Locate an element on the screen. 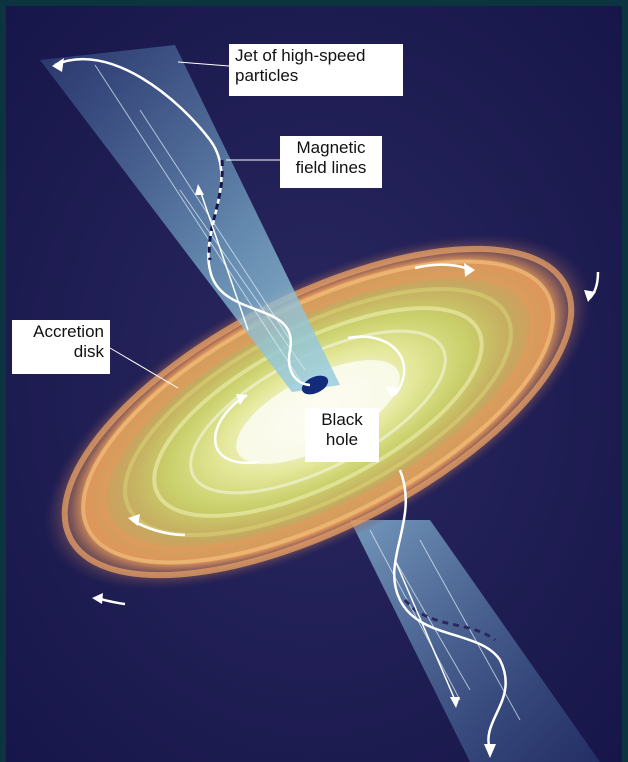 The image size is (628, 762). label-jet: Jet of high-speed particles is located at coordinates (316, 70).